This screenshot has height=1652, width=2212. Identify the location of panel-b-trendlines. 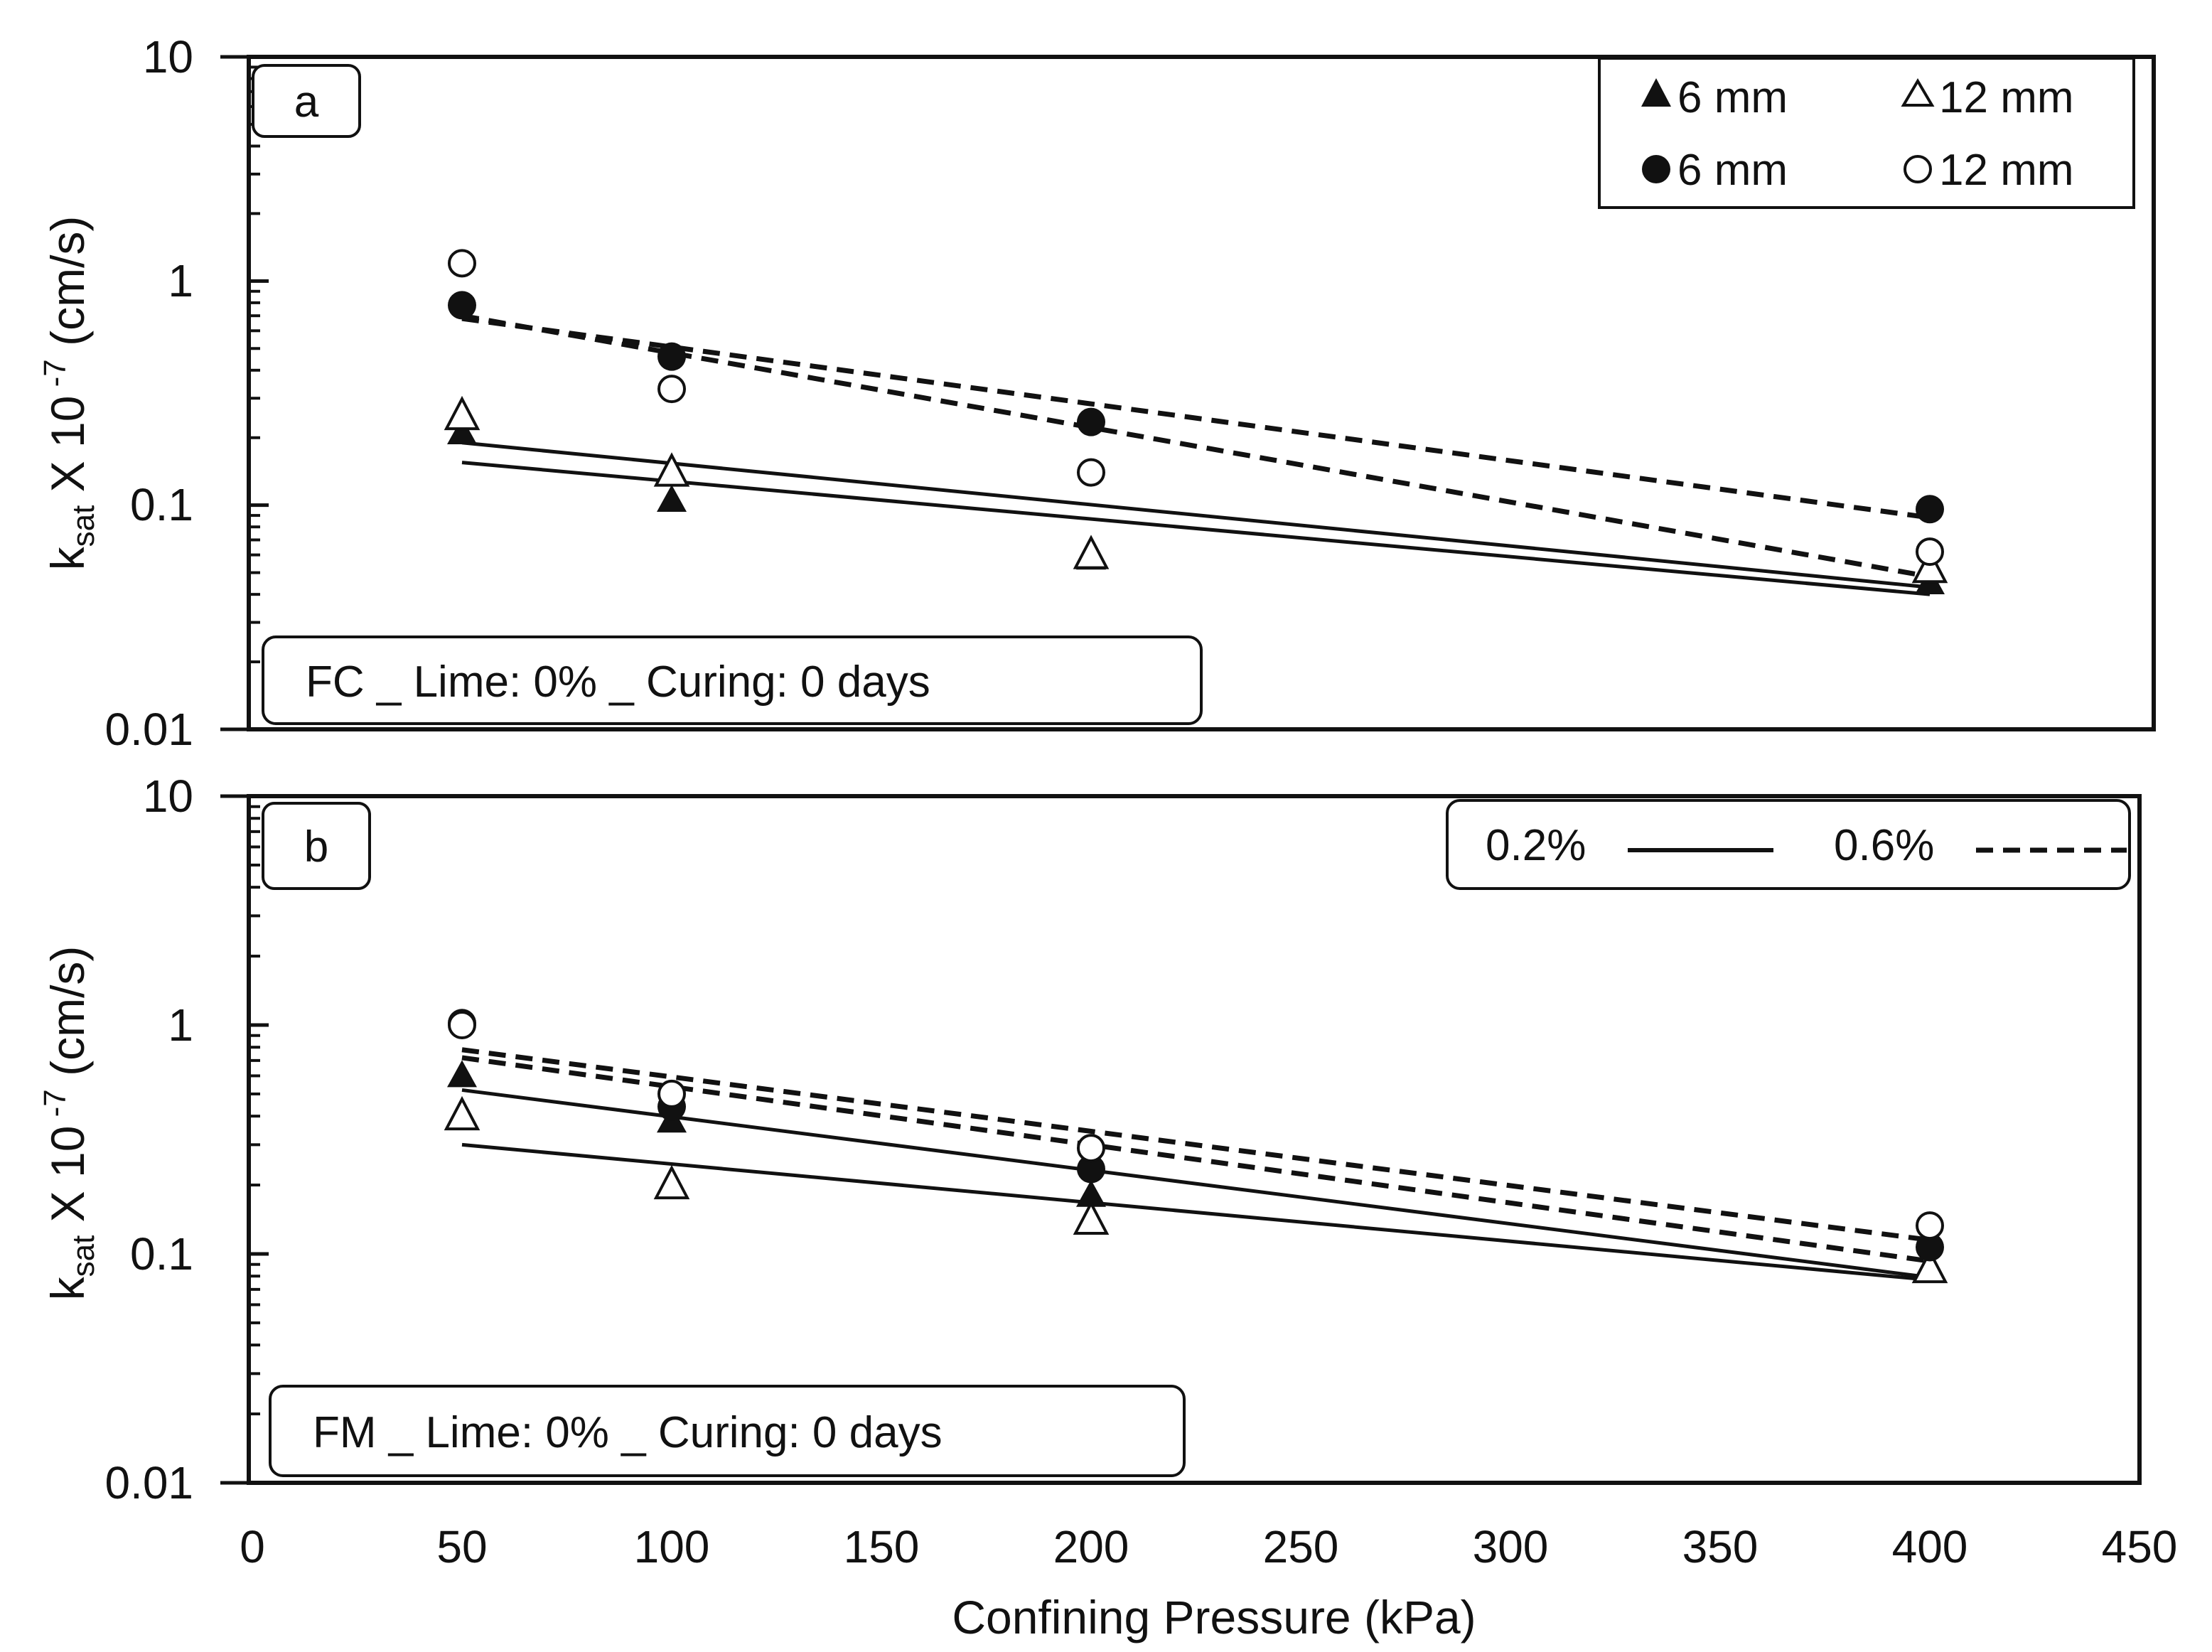
(1196, 1164).